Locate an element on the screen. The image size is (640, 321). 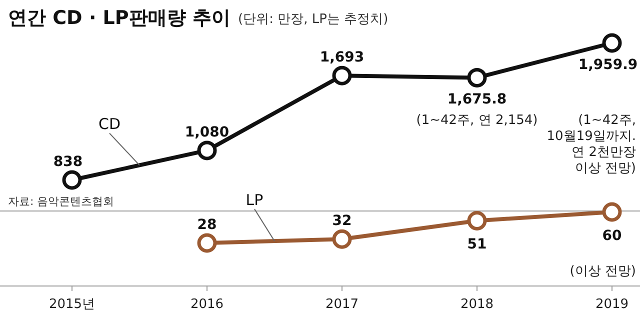
data-label: 1,959.9 is located at coordinates (608, 65).